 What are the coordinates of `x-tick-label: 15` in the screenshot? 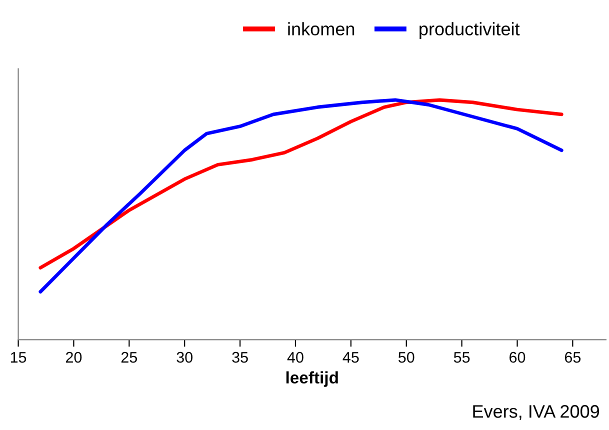 It's located at (18, 357).